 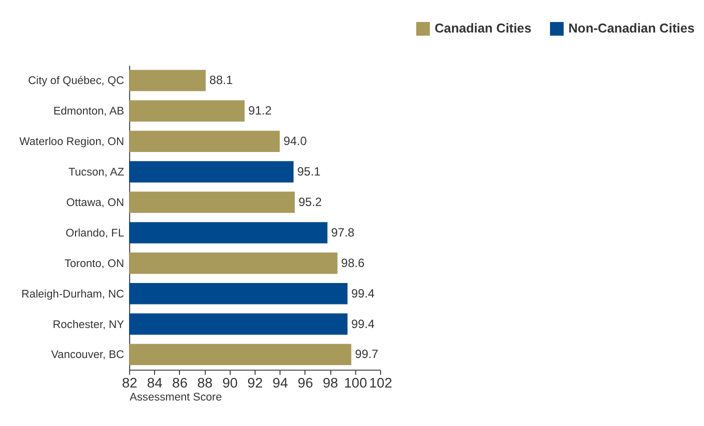 What do you see at coordinates (94, 264) in the screenshot?
I see `y-tick-label: Toronto, ON` at bounding box center [94, 264].